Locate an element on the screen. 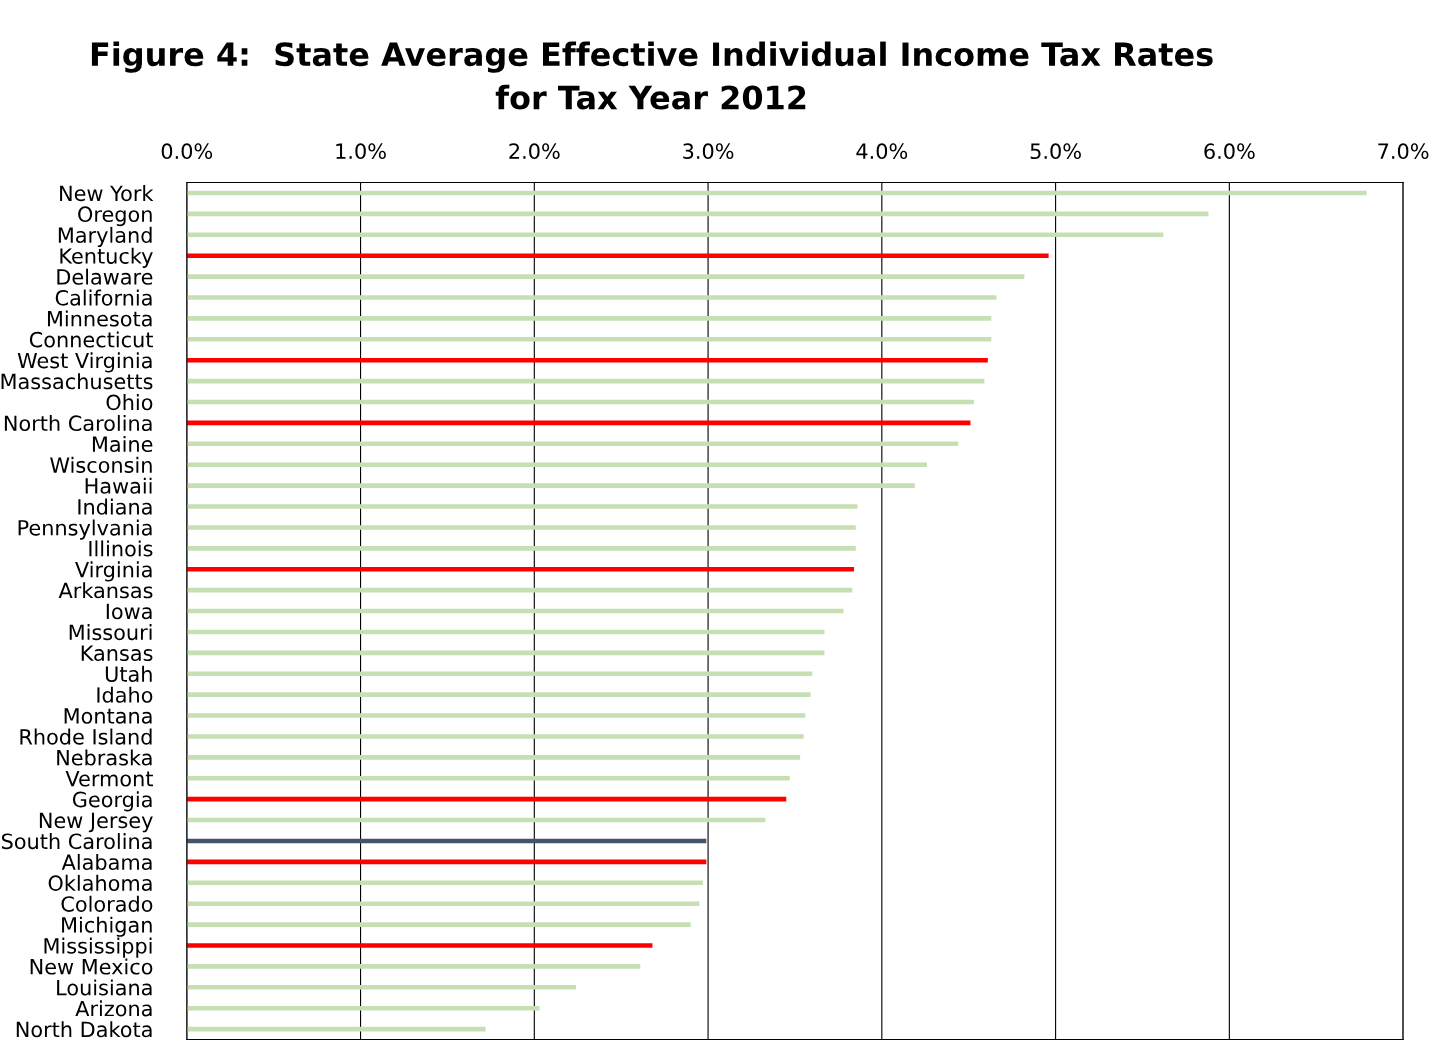 The height and width of the screenshot is (1049, 1448). y-tick-label: Montana is located at coordinates (108, 716).